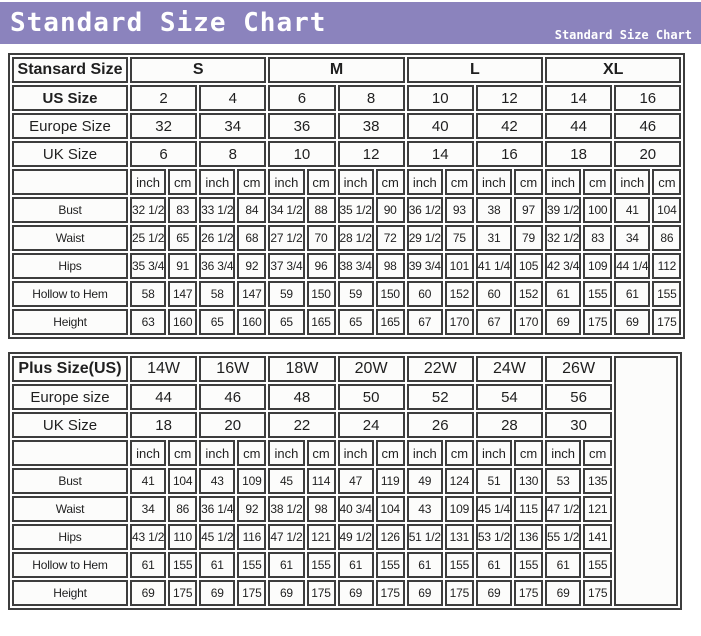 This screenshot has height=636, width=701. I want to click on size-value-cell: 48, so click(302, 397).